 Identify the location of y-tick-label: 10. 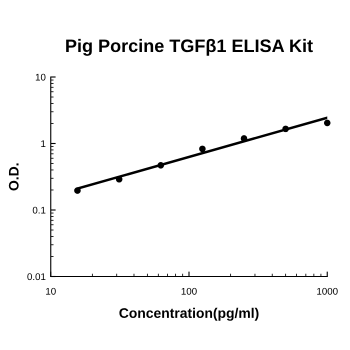
(41, 77).